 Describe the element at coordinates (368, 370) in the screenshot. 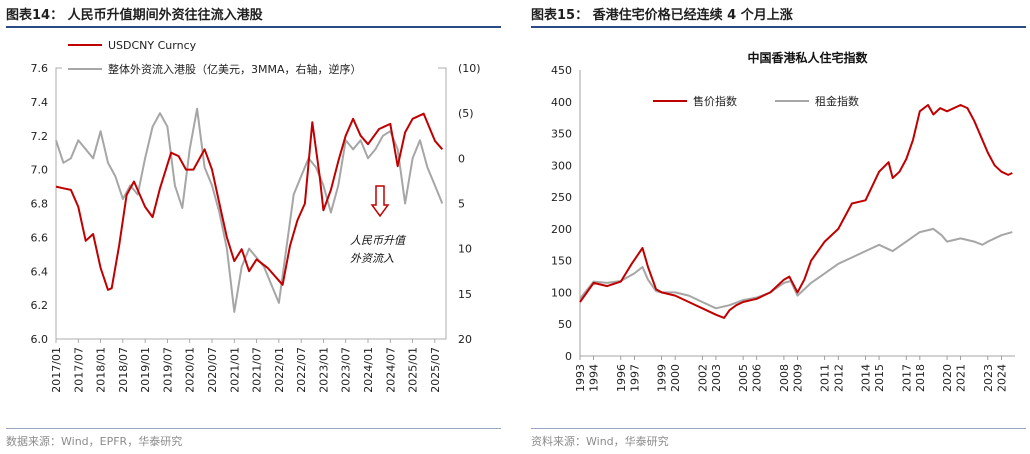

I see `left-x-tick-label: 2024/01` at that location.